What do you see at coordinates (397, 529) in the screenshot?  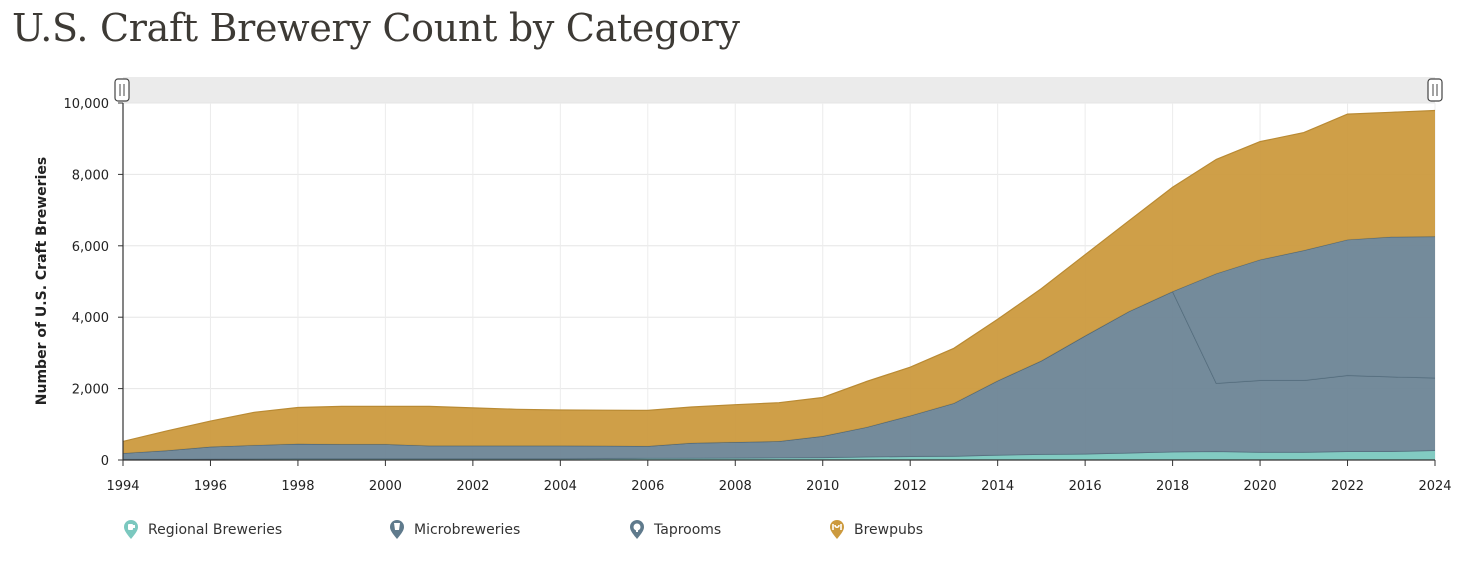 I see `microbrewery-icon` at bounding box center [397, 529].